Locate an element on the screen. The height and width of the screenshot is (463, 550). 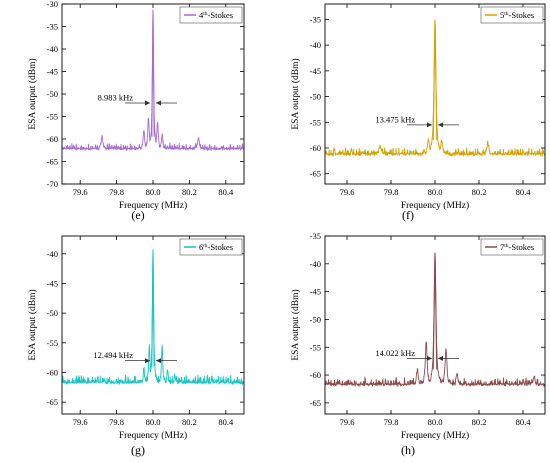
legend-label: 6th-Stokes is located at coordinates (216, 247).